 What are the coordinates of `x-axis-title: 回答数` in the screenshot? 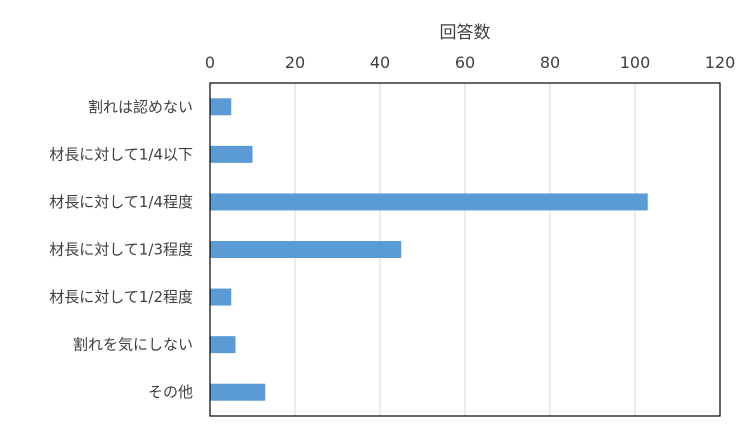 It's located at (465, 33).